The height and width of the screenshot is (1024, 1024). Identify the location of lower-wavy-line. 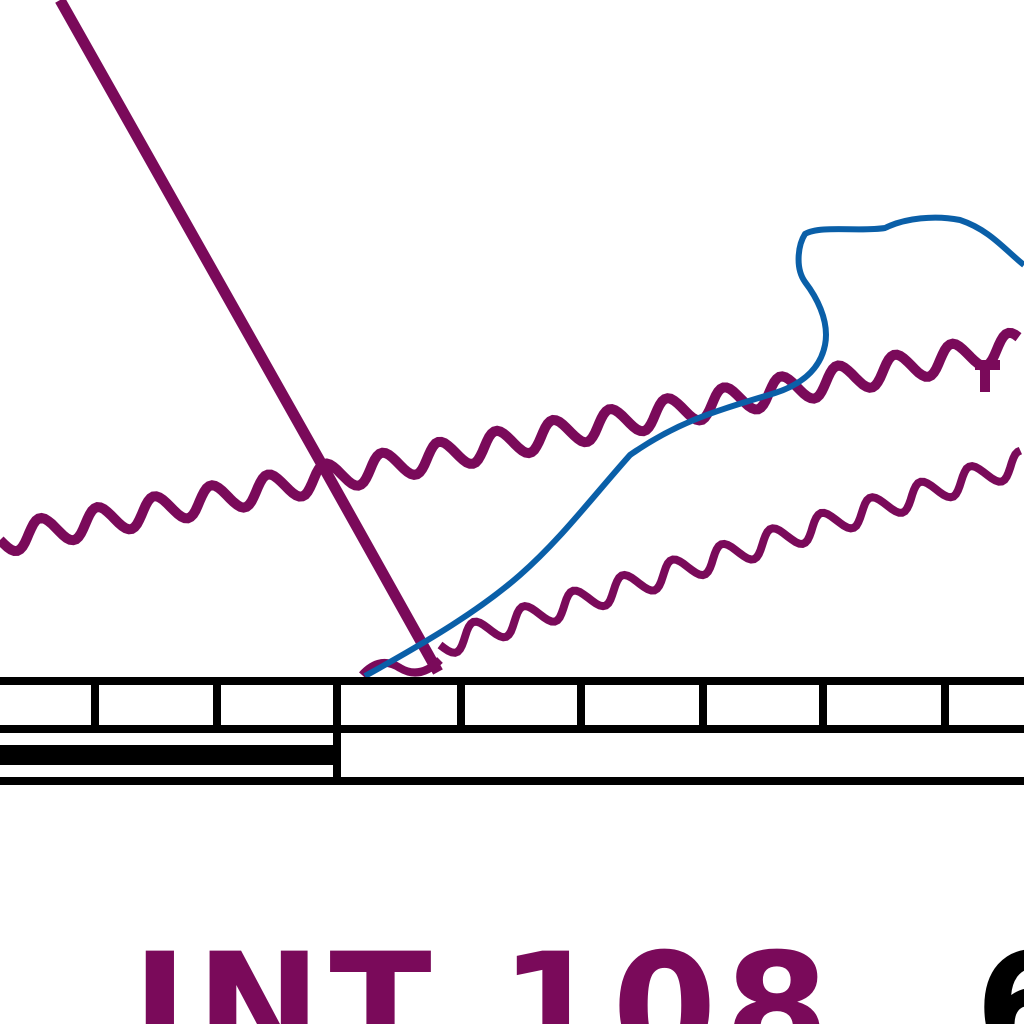
(730, 551).